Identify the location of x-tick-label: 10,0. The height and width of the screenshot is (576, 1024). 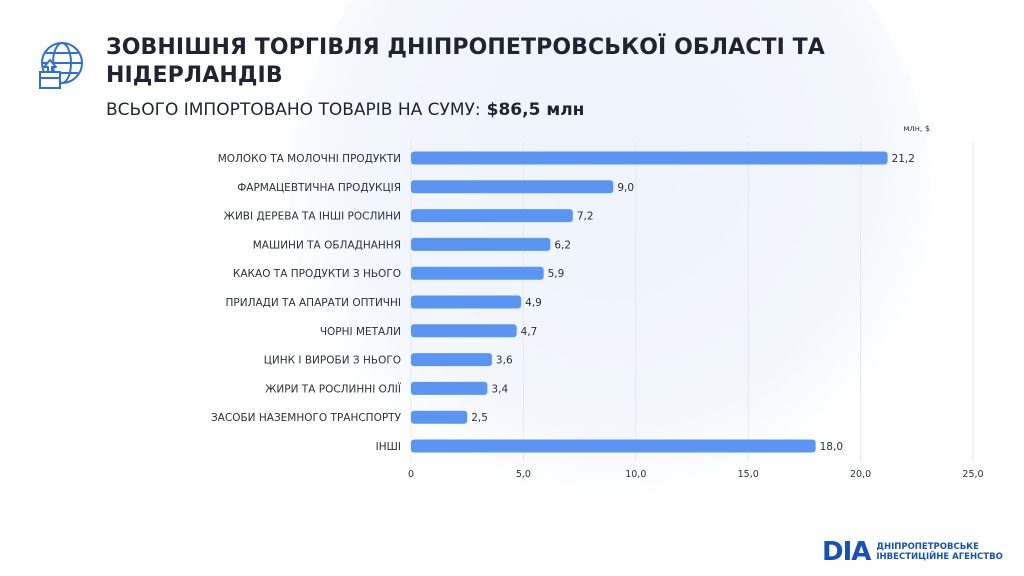
(635, 474).